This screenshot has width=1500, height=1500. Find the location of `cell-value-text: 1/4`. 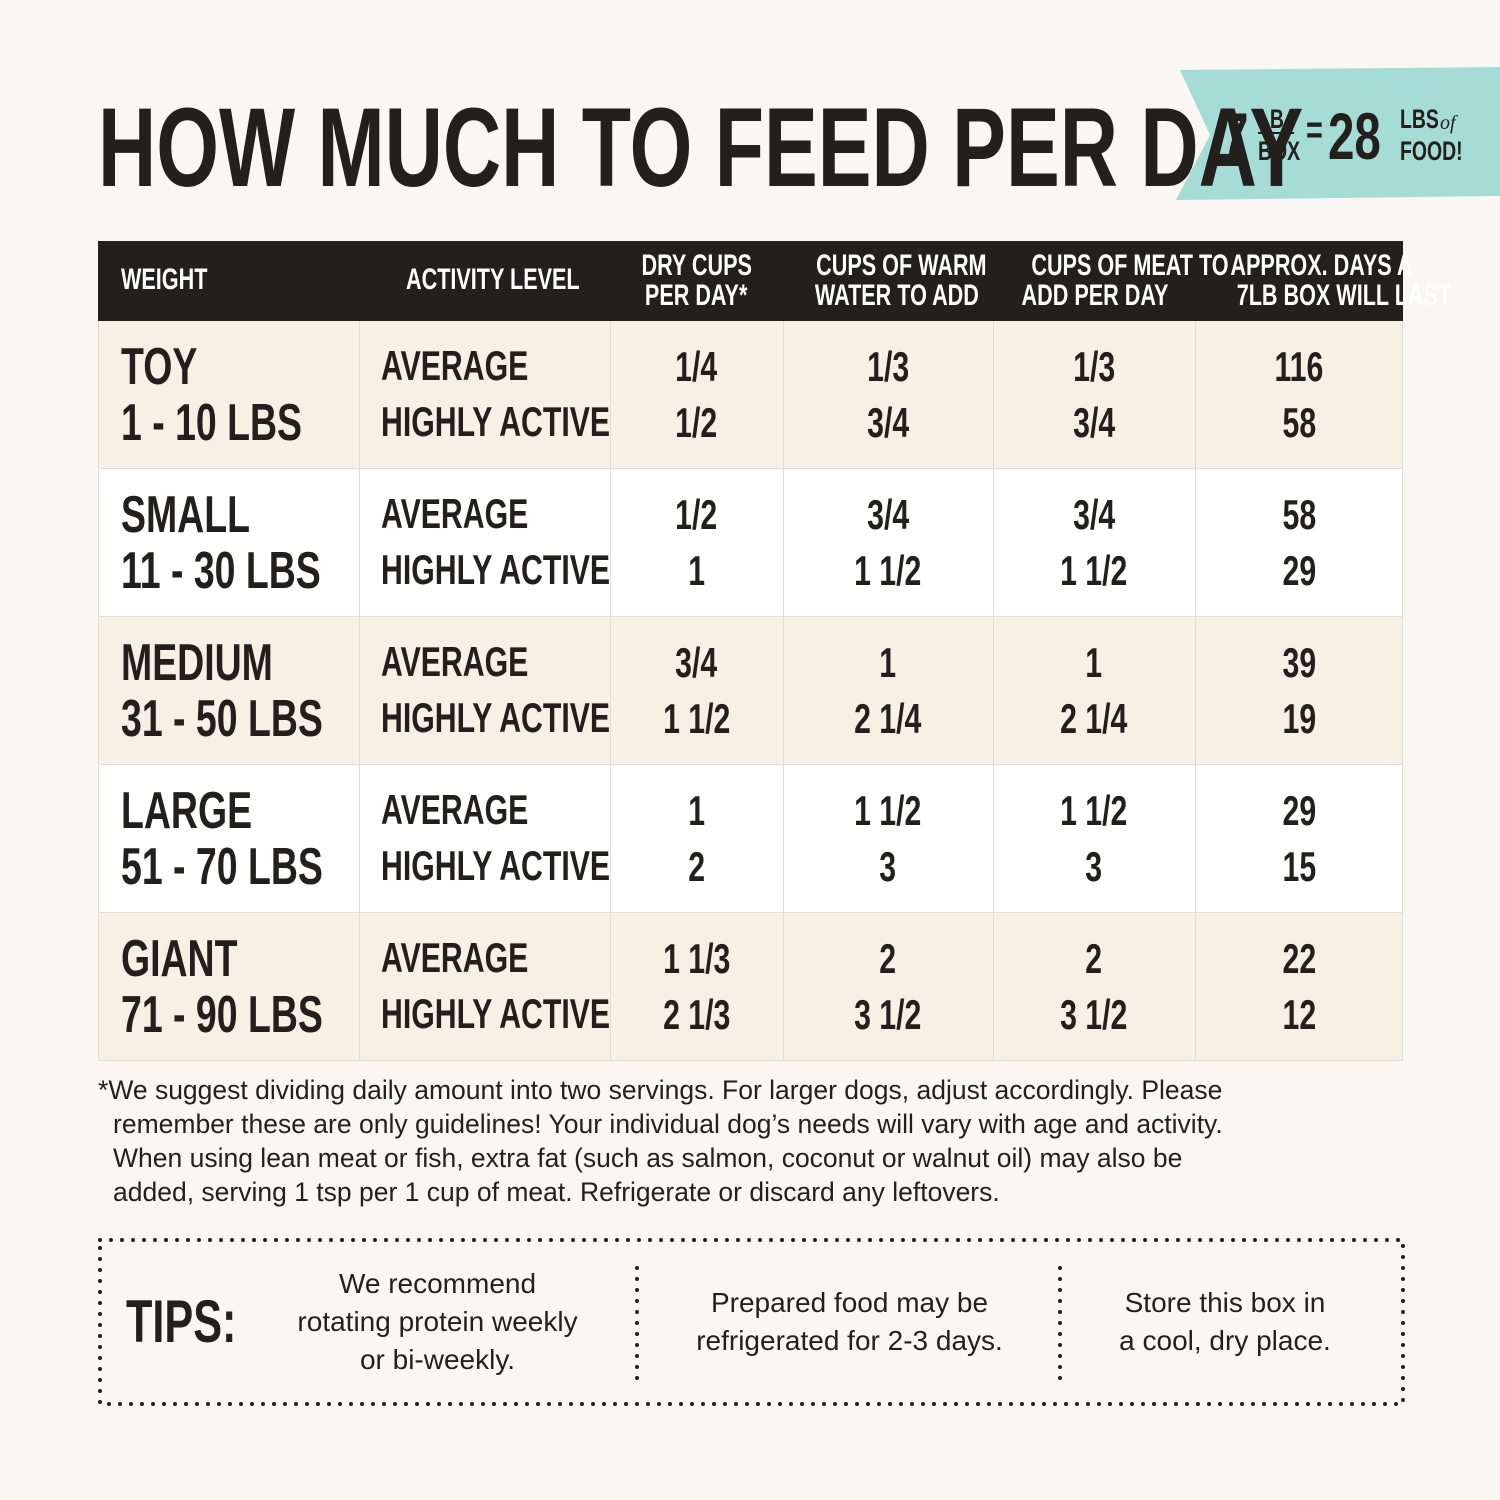

cell-value-text: 1/4 is located at coordinates (696, 366).